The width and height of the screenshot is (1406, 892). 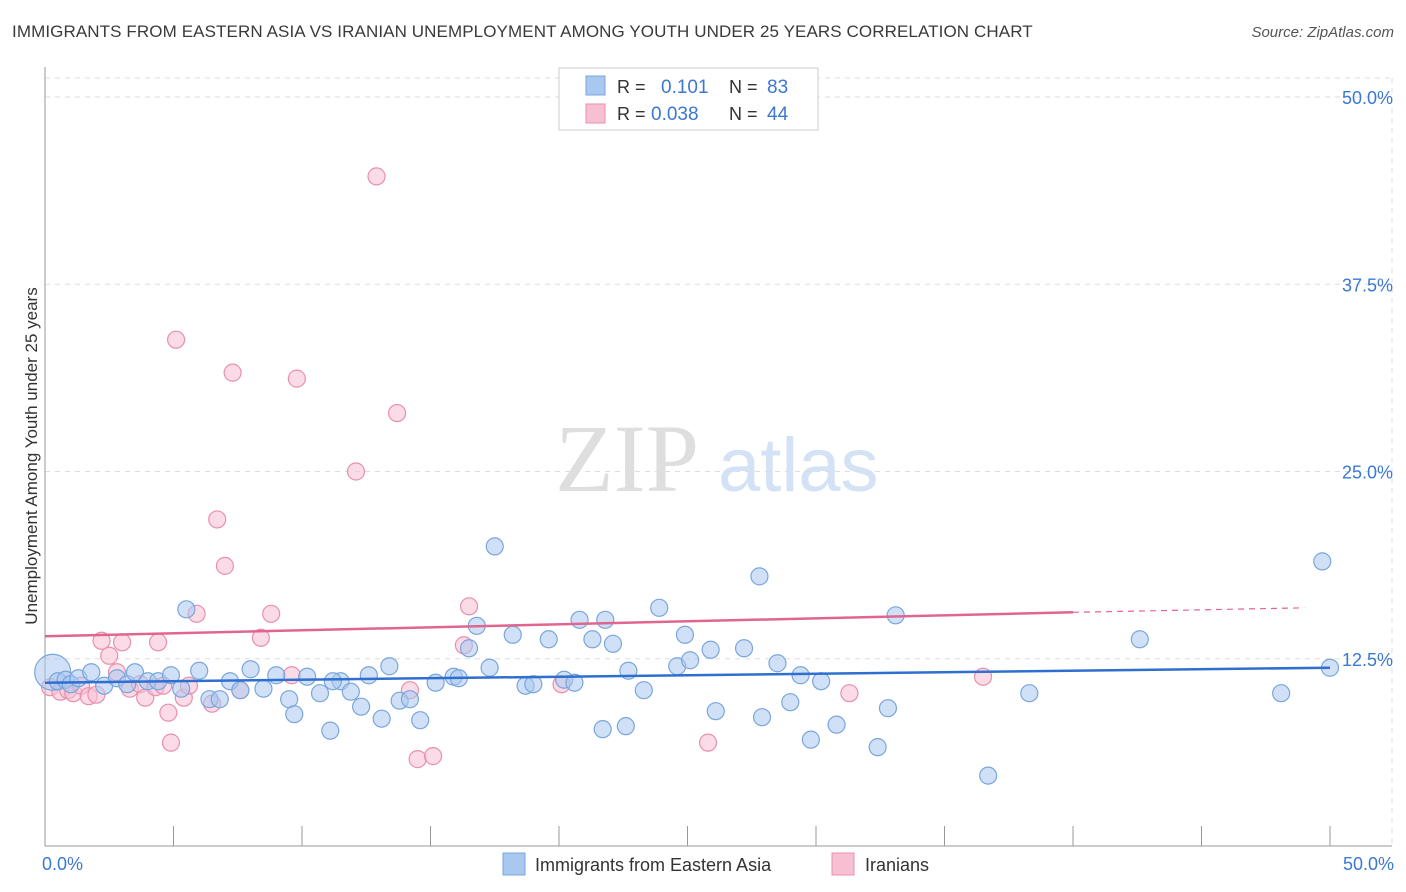 I want to click on legend-n-value-2: 44, so click(x=778, y=114).